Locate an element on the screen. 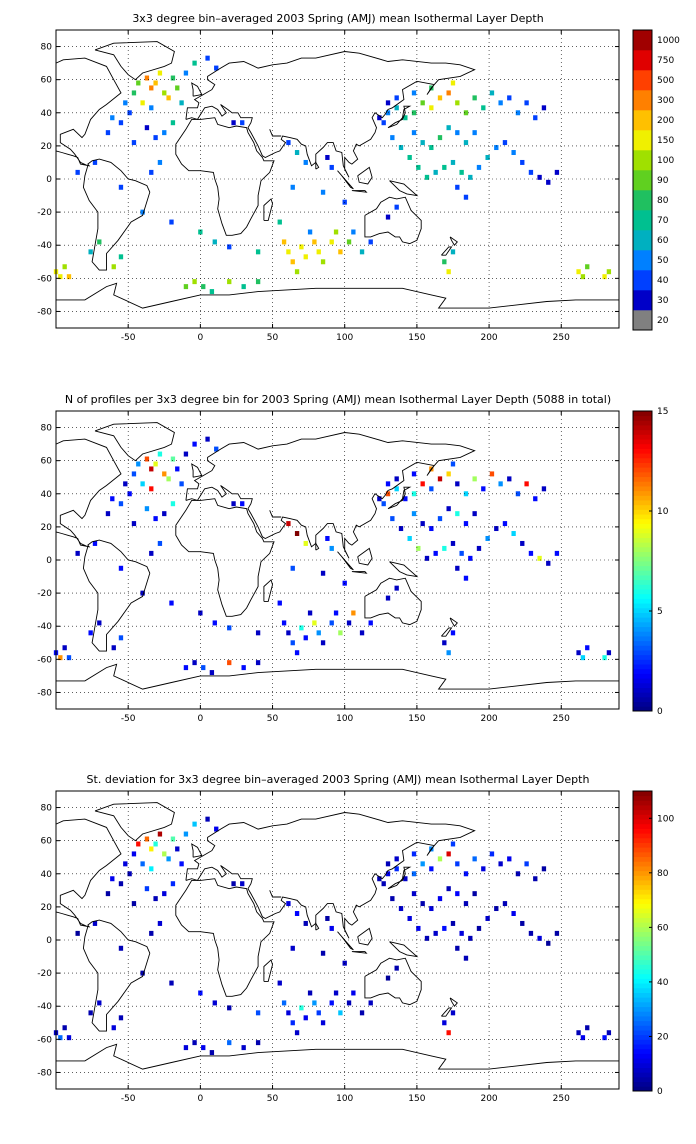 This screenshot has height=1144, width=696. colorbar: 0 20 40 60 80 100 is located at coordinates (653, 943).